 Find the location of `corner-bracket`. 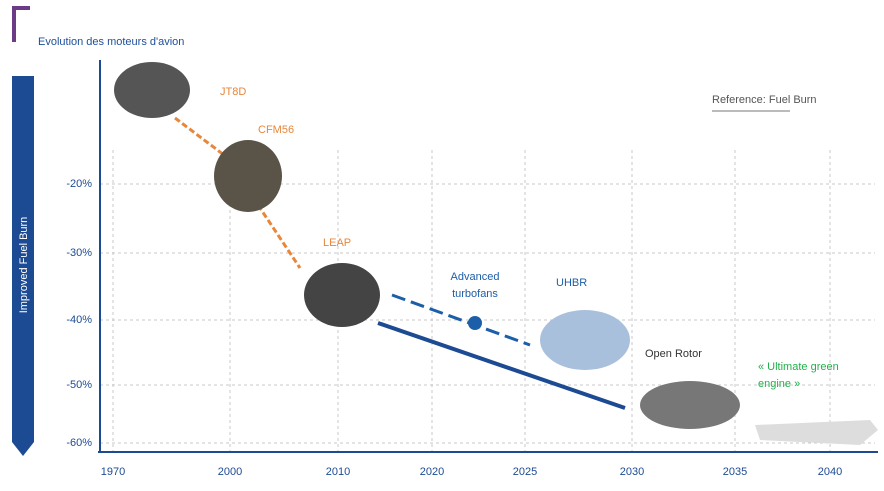

corner-bracket is located at coordinates (21, 24).